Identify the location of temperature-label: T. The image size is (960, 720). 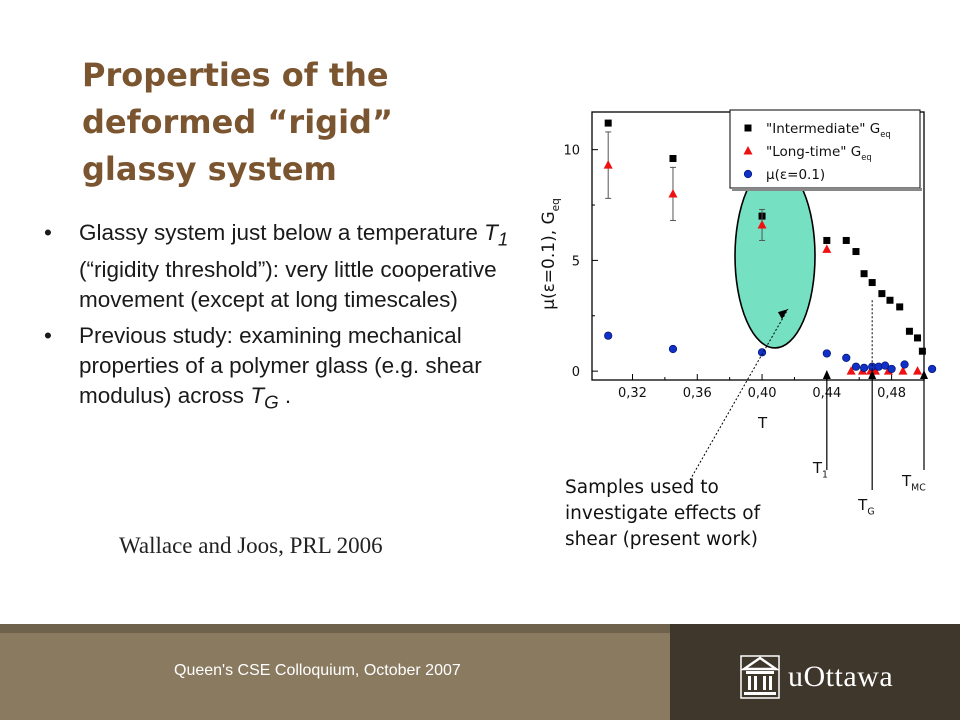
(762, 423).